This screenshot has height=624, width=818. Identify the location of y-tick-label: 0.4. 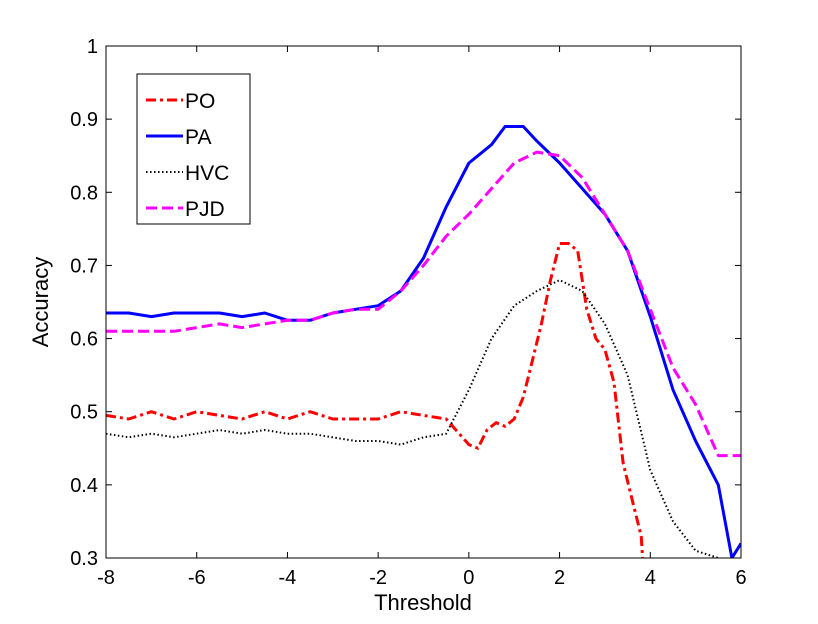
(84, 486).